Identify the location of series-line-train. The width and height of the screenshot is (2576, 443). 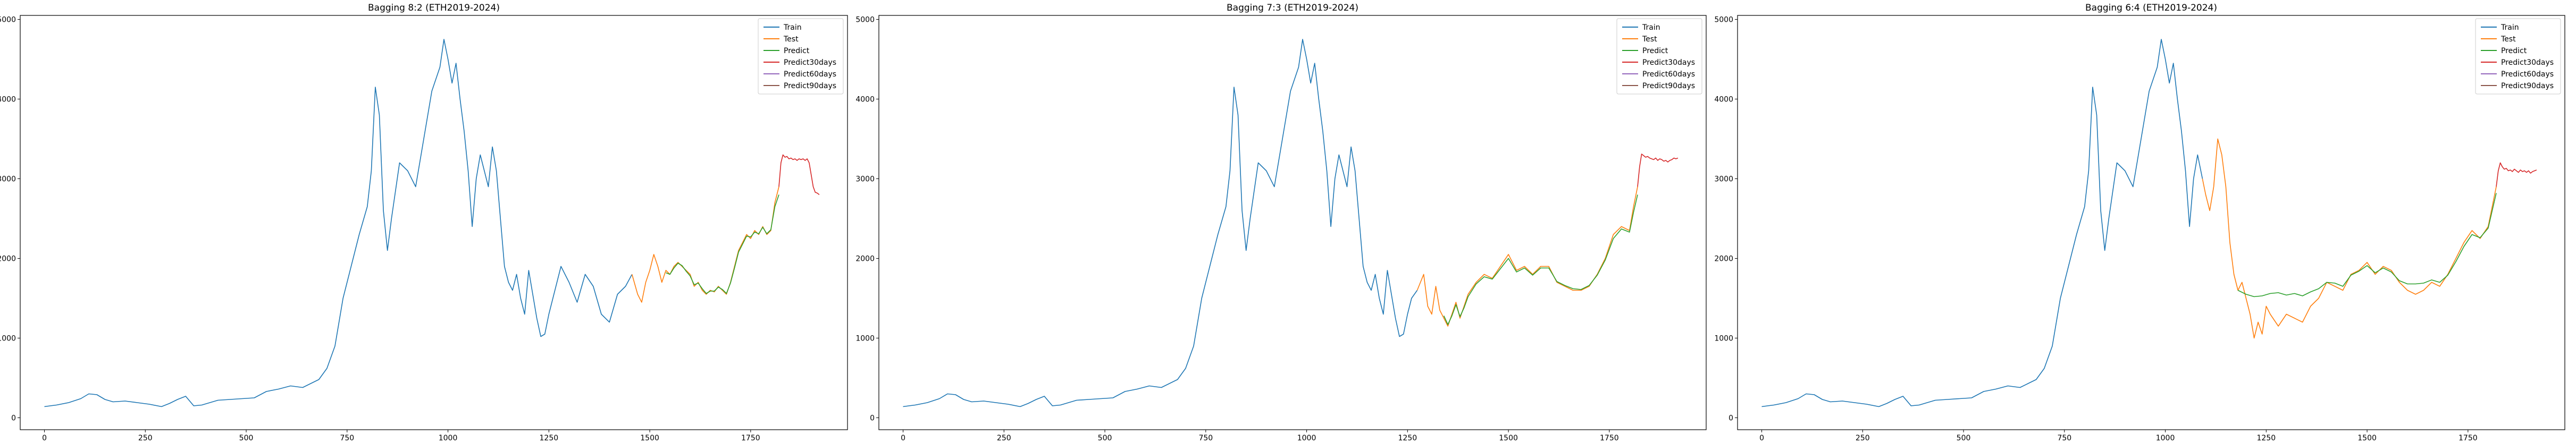
(1982, 223).